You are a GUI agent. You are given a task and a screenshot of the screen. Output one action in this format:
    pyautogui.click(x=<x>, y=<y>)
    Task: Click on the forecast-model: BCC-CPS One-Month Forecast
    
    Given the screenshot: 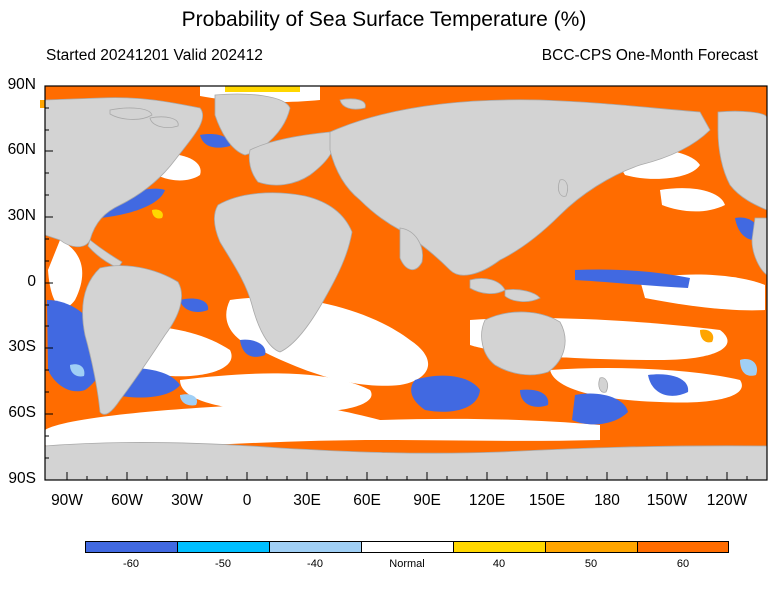 What is the action you would take?
    pyautogui.click(x=649, y=55)
    